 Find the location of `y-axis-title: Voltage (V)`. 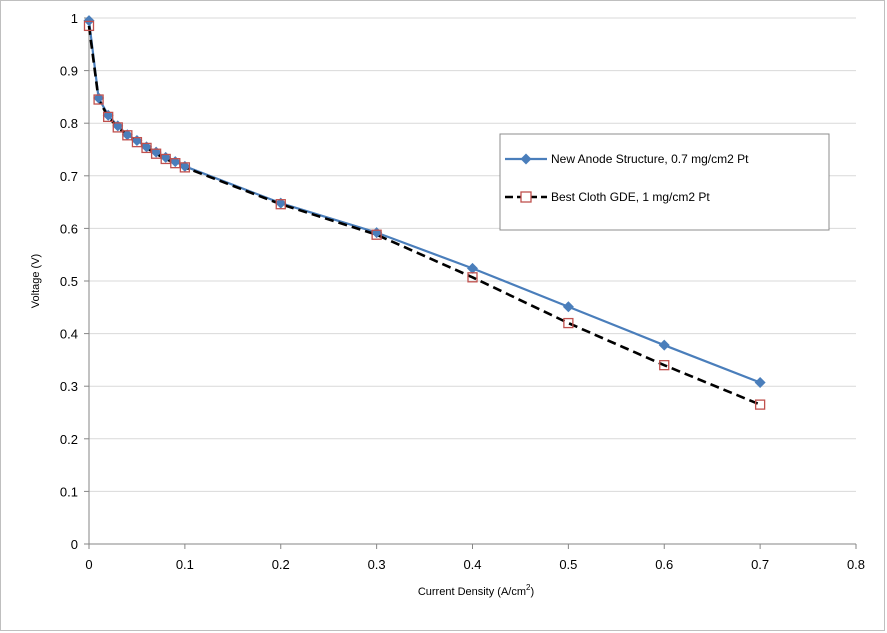

y-axis-title: Voltage (V) is located at coordinates (36, 281).